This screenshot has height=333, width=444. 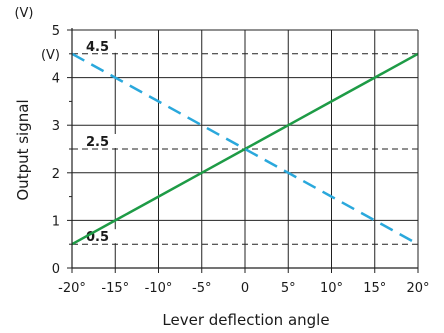 I want to click on x-axis-title: Lever deflection angle, so click(x=245, y=320).